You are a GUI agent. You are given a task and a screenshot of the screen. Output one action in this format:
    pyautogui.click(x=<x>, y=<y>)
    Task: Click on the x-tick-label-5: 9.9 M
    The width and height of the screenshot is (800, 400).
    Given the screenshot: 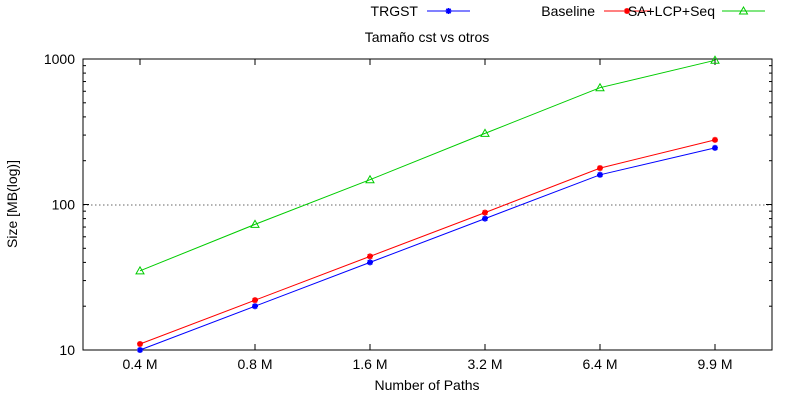 What is the action you would take?
    pyautogui.click(x=714, y=364)
    